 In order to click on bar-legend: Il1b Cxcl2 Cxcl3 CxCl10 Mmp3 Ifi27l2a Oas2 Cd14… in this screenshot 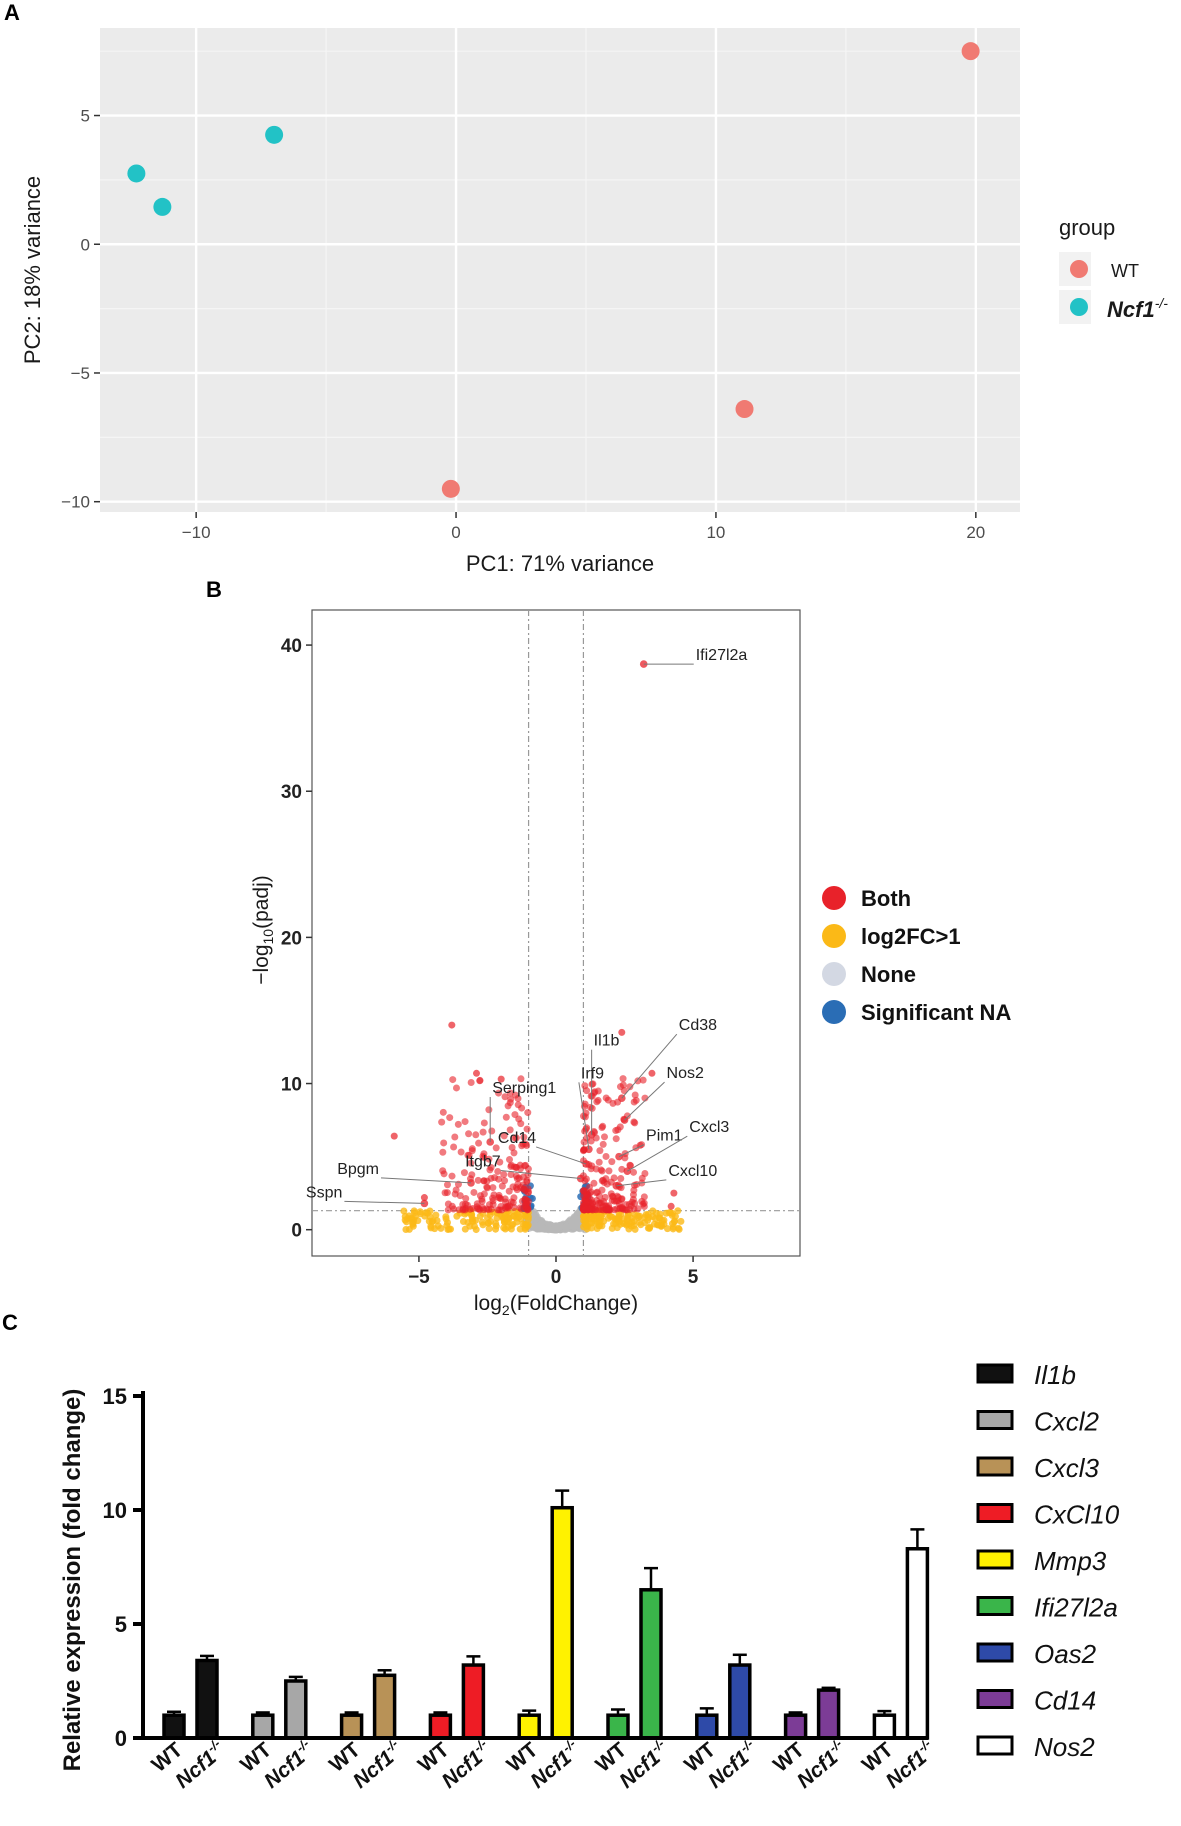, I will do `click(1048, 1561)`.